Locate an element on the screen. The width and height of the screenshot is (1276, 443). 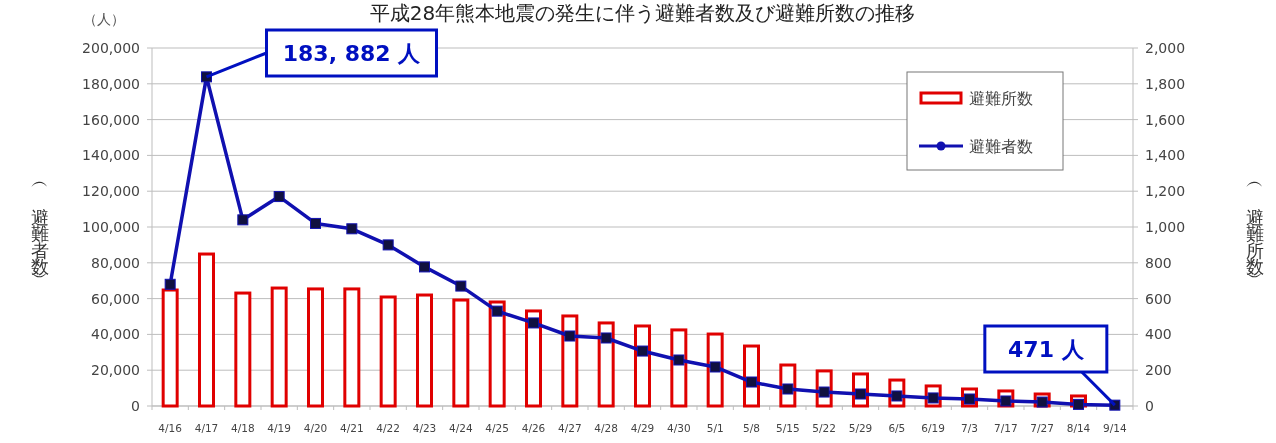
x-tick-label: 4/24 is located at coordinates (461, 428).